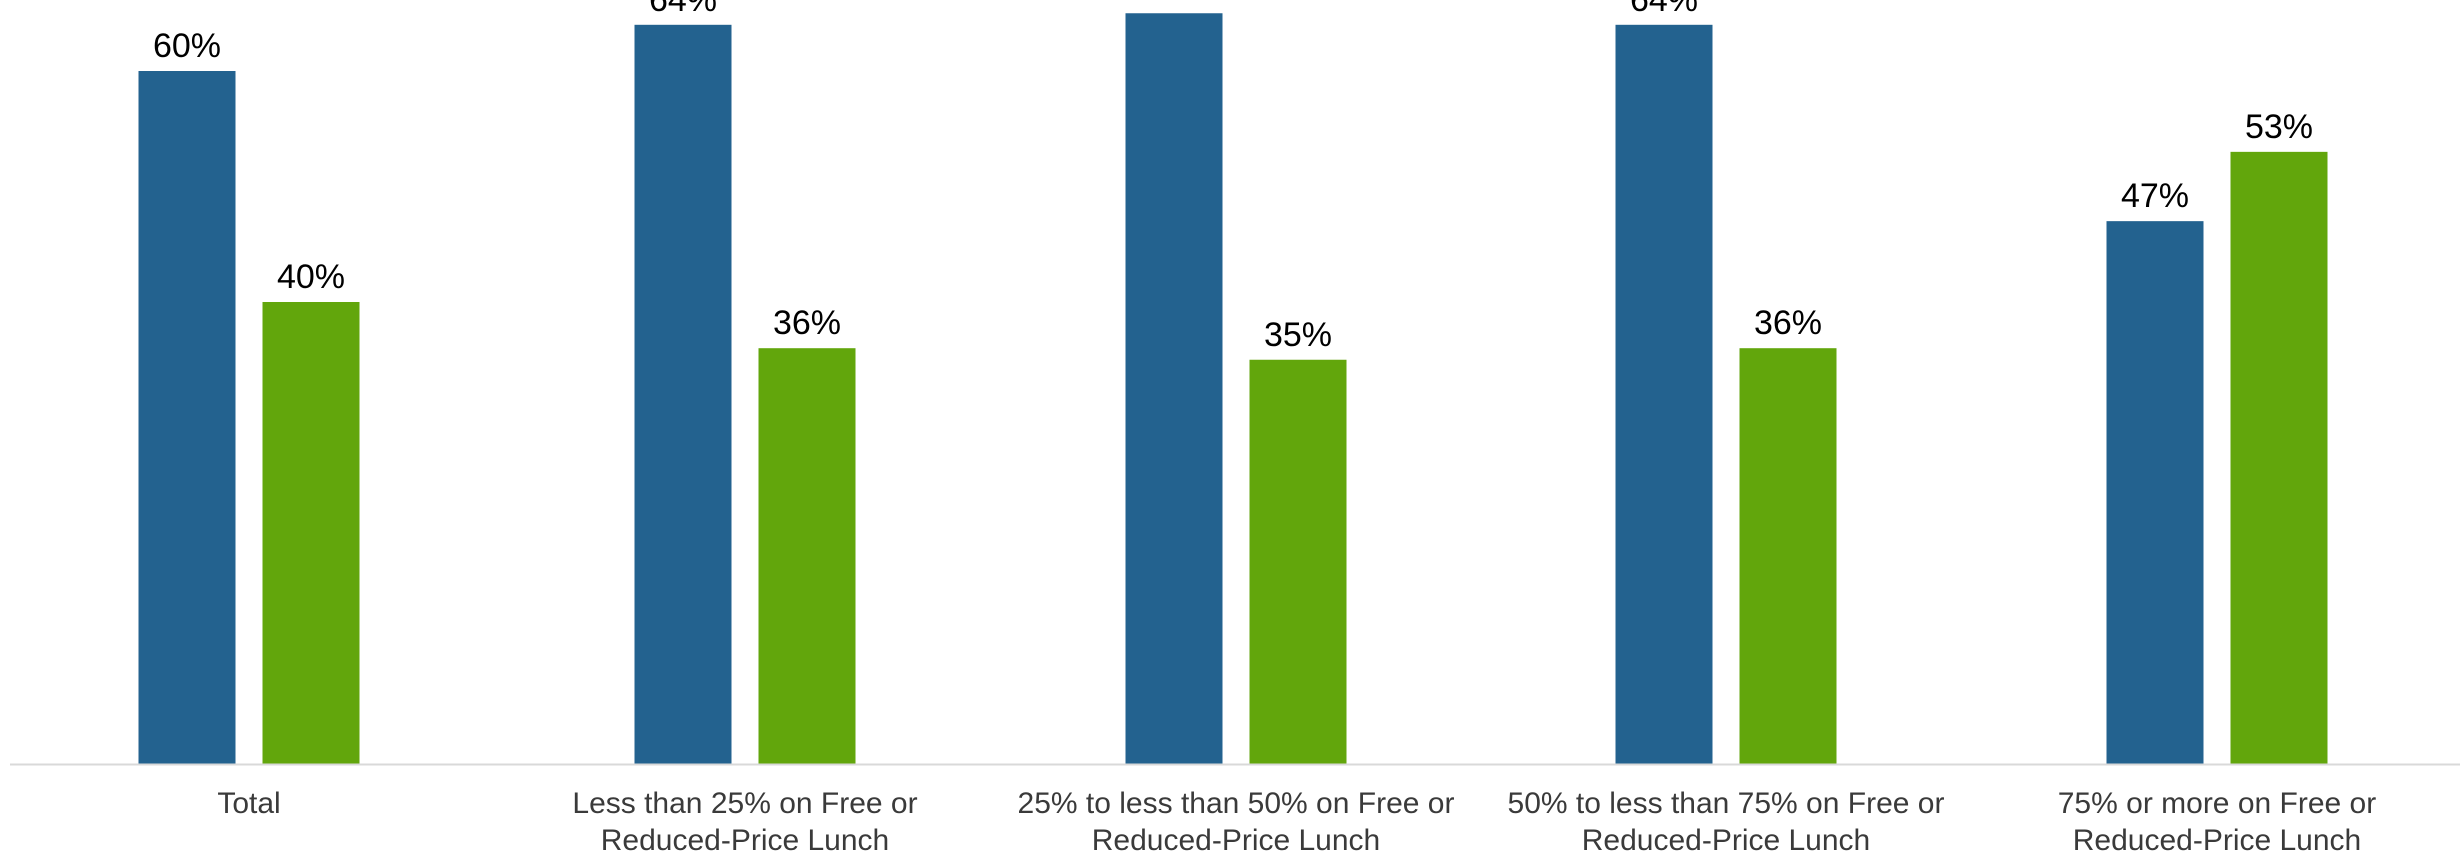 Image resolution: width=2464 pixels, height=854 pixels. What do you see at coordinates (2217, 803) in the screenshot?
I see `category-label-line: 75% or more on Free or` at bounding box center [2217, 803].